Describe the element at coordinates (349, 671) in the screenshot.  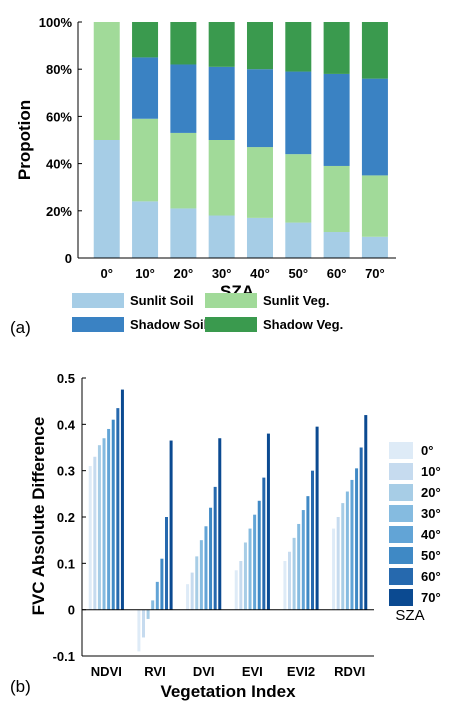
I see `chart-b-x-tick-label: RDVI` at that location.